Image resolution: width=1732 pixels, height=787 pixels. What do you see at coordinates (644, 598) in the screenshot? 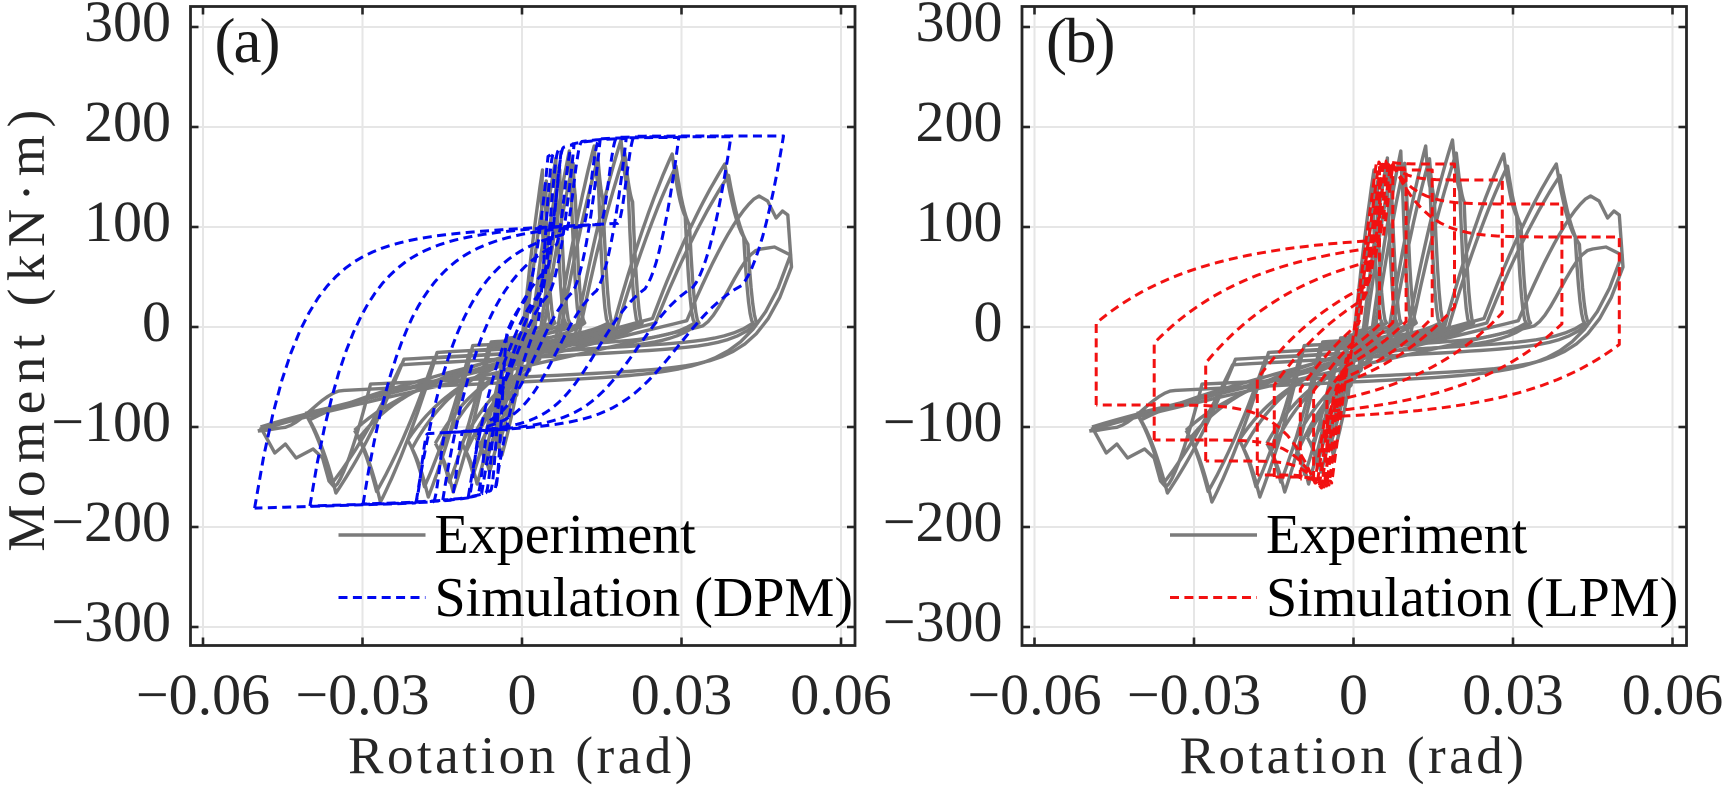
I see `svg-text: Simulation (DPM)` at bounding box center [644, 598].